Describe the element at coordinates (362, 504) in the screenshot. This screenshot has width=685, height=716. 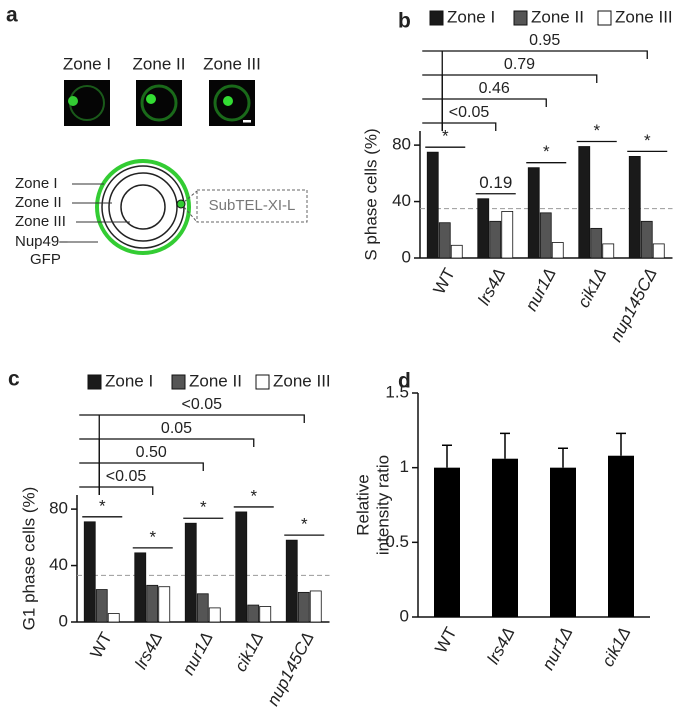
I see `y-axis-label: Relative` at that location.